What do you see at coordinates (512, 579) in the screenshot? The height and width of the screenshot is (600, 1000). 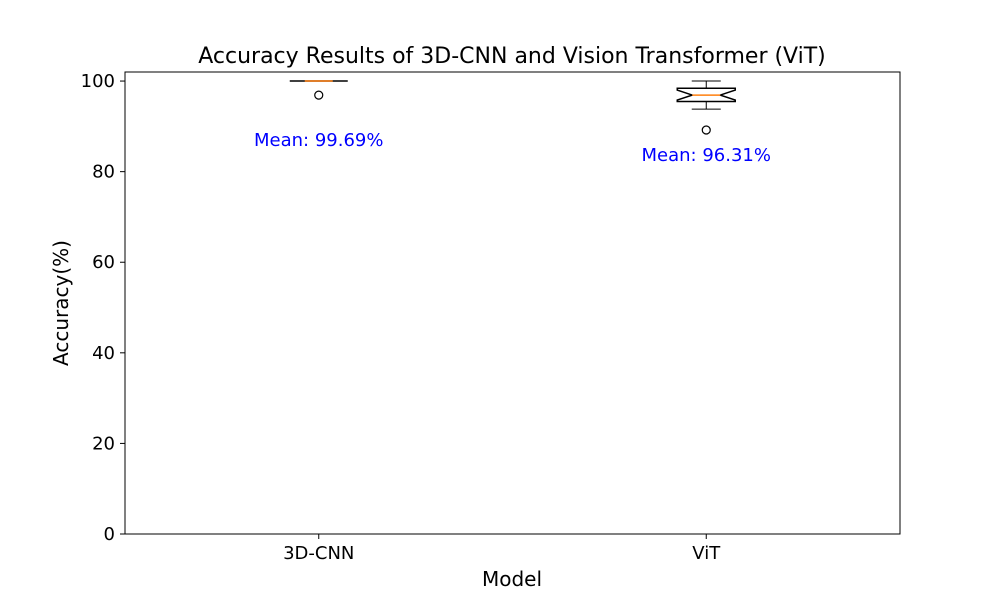 I see `x-axis-label: Model` at bounding box center [512, 579].